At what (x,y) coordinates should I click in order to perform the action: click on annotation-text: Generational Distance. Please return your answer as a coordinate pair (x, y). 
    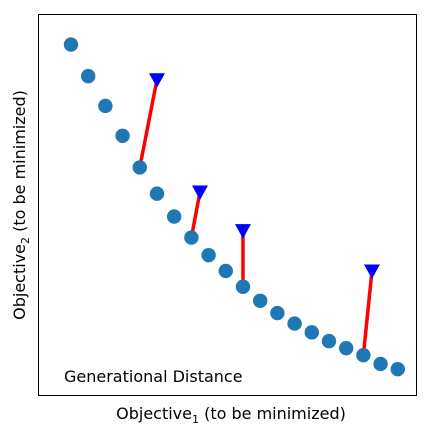
    Looking at the image, I should click on (153, 376).